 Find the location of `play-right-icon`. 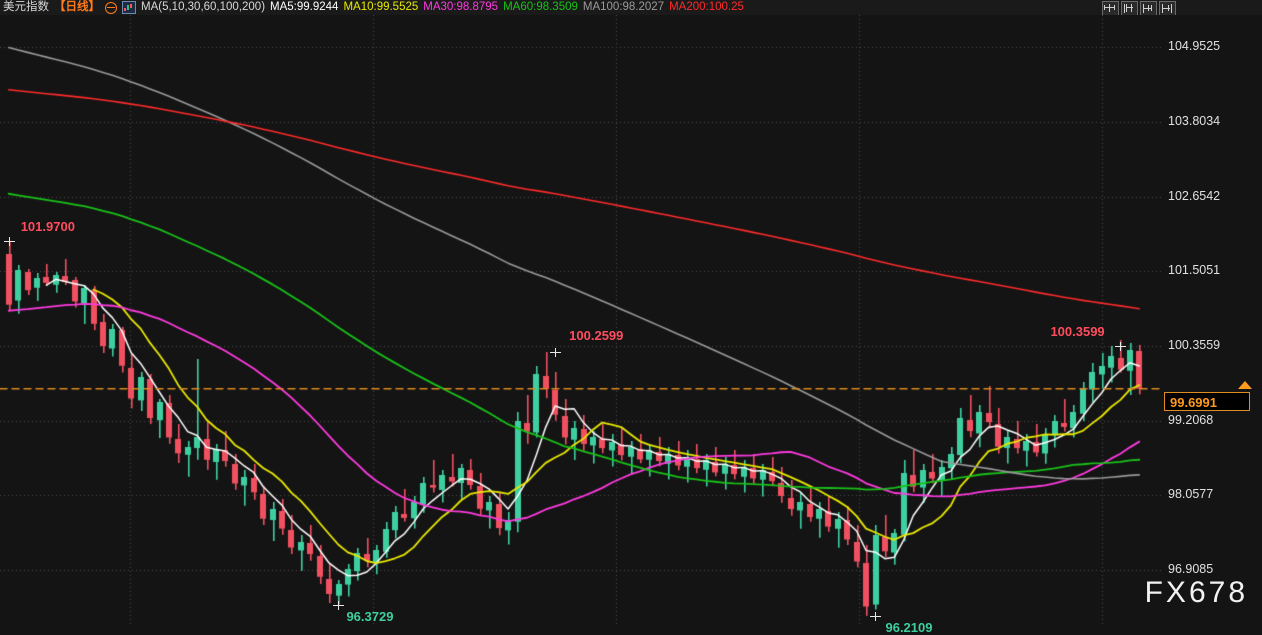

play-right-icon is located at coordinates (1148, 8).